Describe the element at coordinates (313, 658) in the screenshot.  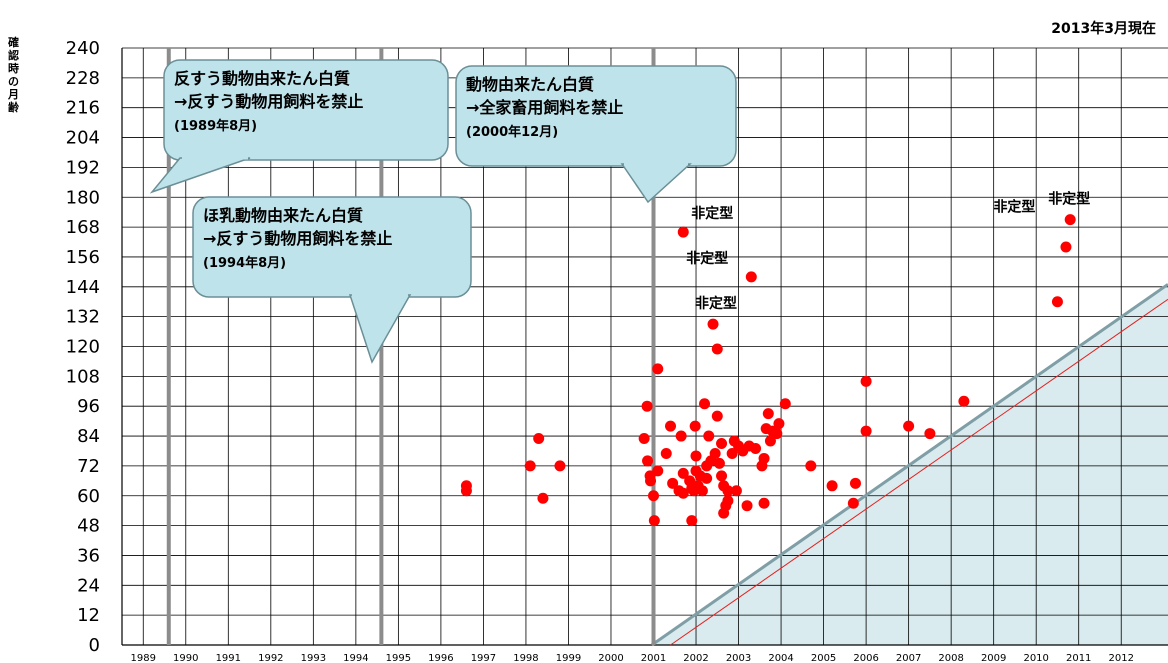
I see `x-tick-label: 1993` at that location.